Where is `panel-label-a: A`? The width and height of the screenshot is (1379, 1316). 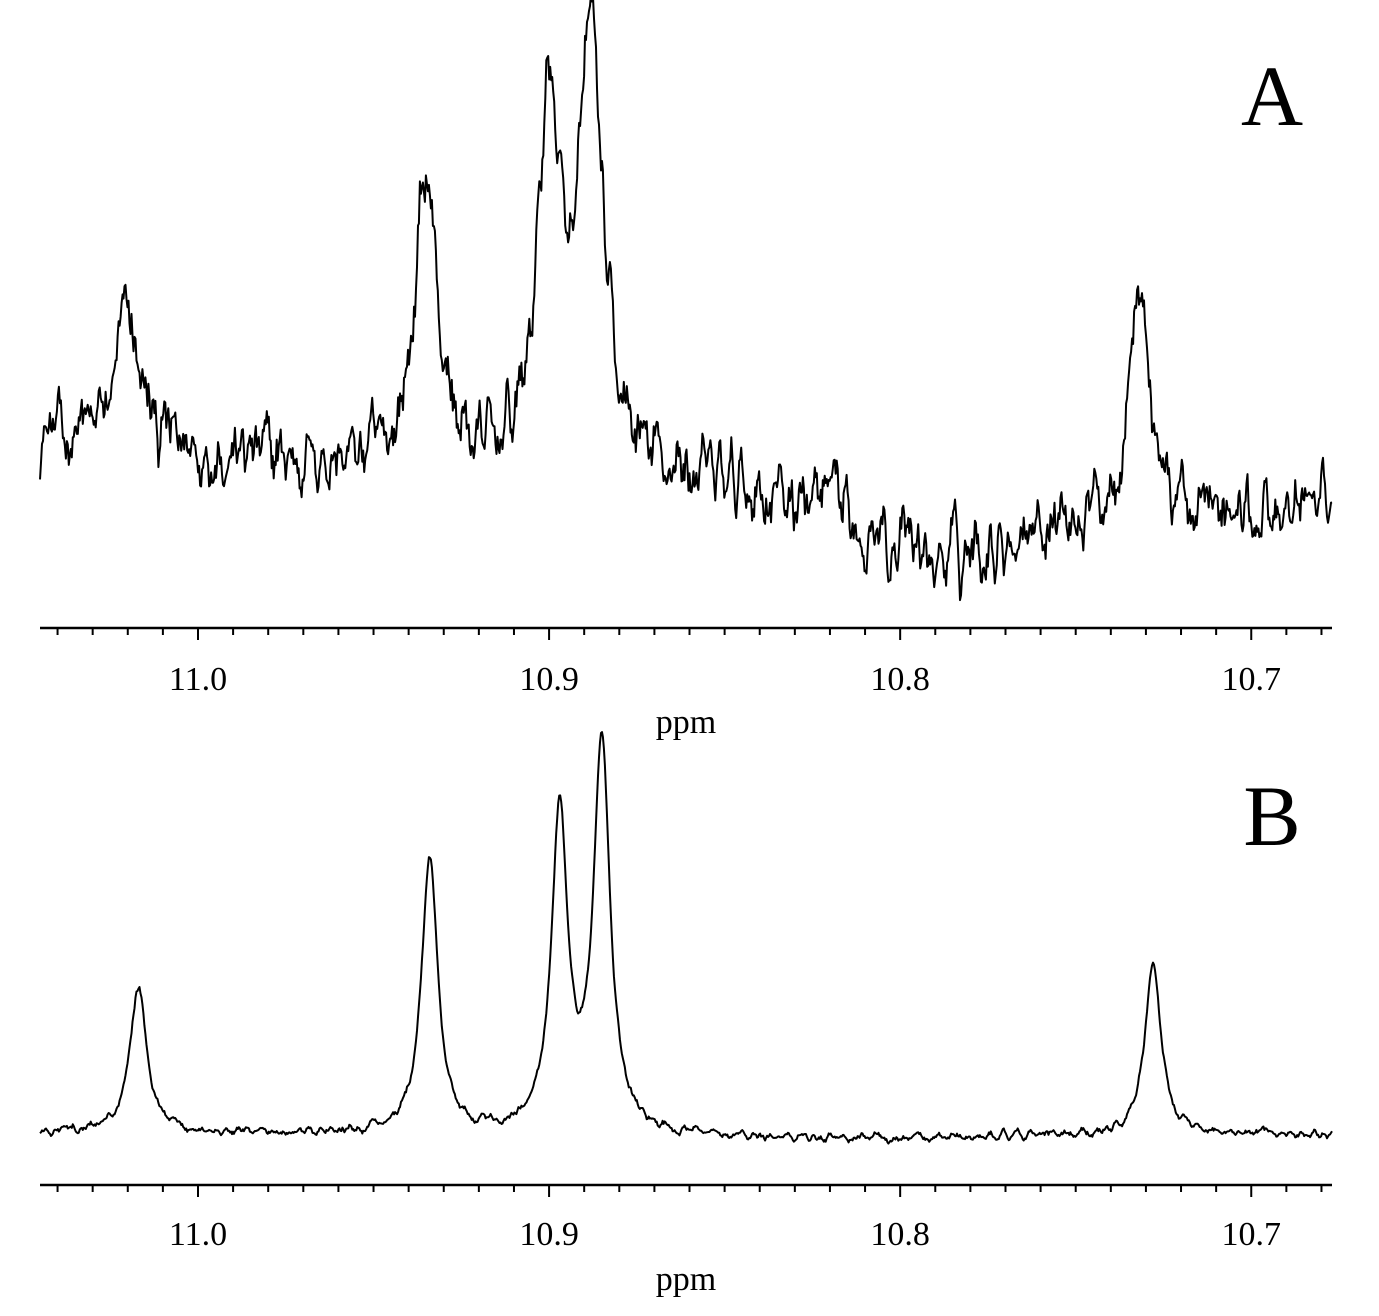 panel-label-a: A is located at coordinates (1272, 96).